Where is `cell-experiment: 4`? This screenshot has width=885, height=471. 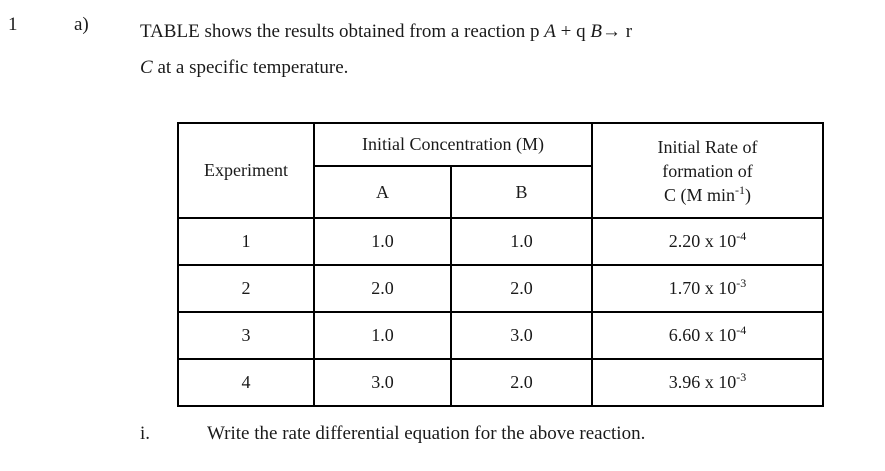 cell-experiment: 4 is located at coordinates (246, 382).